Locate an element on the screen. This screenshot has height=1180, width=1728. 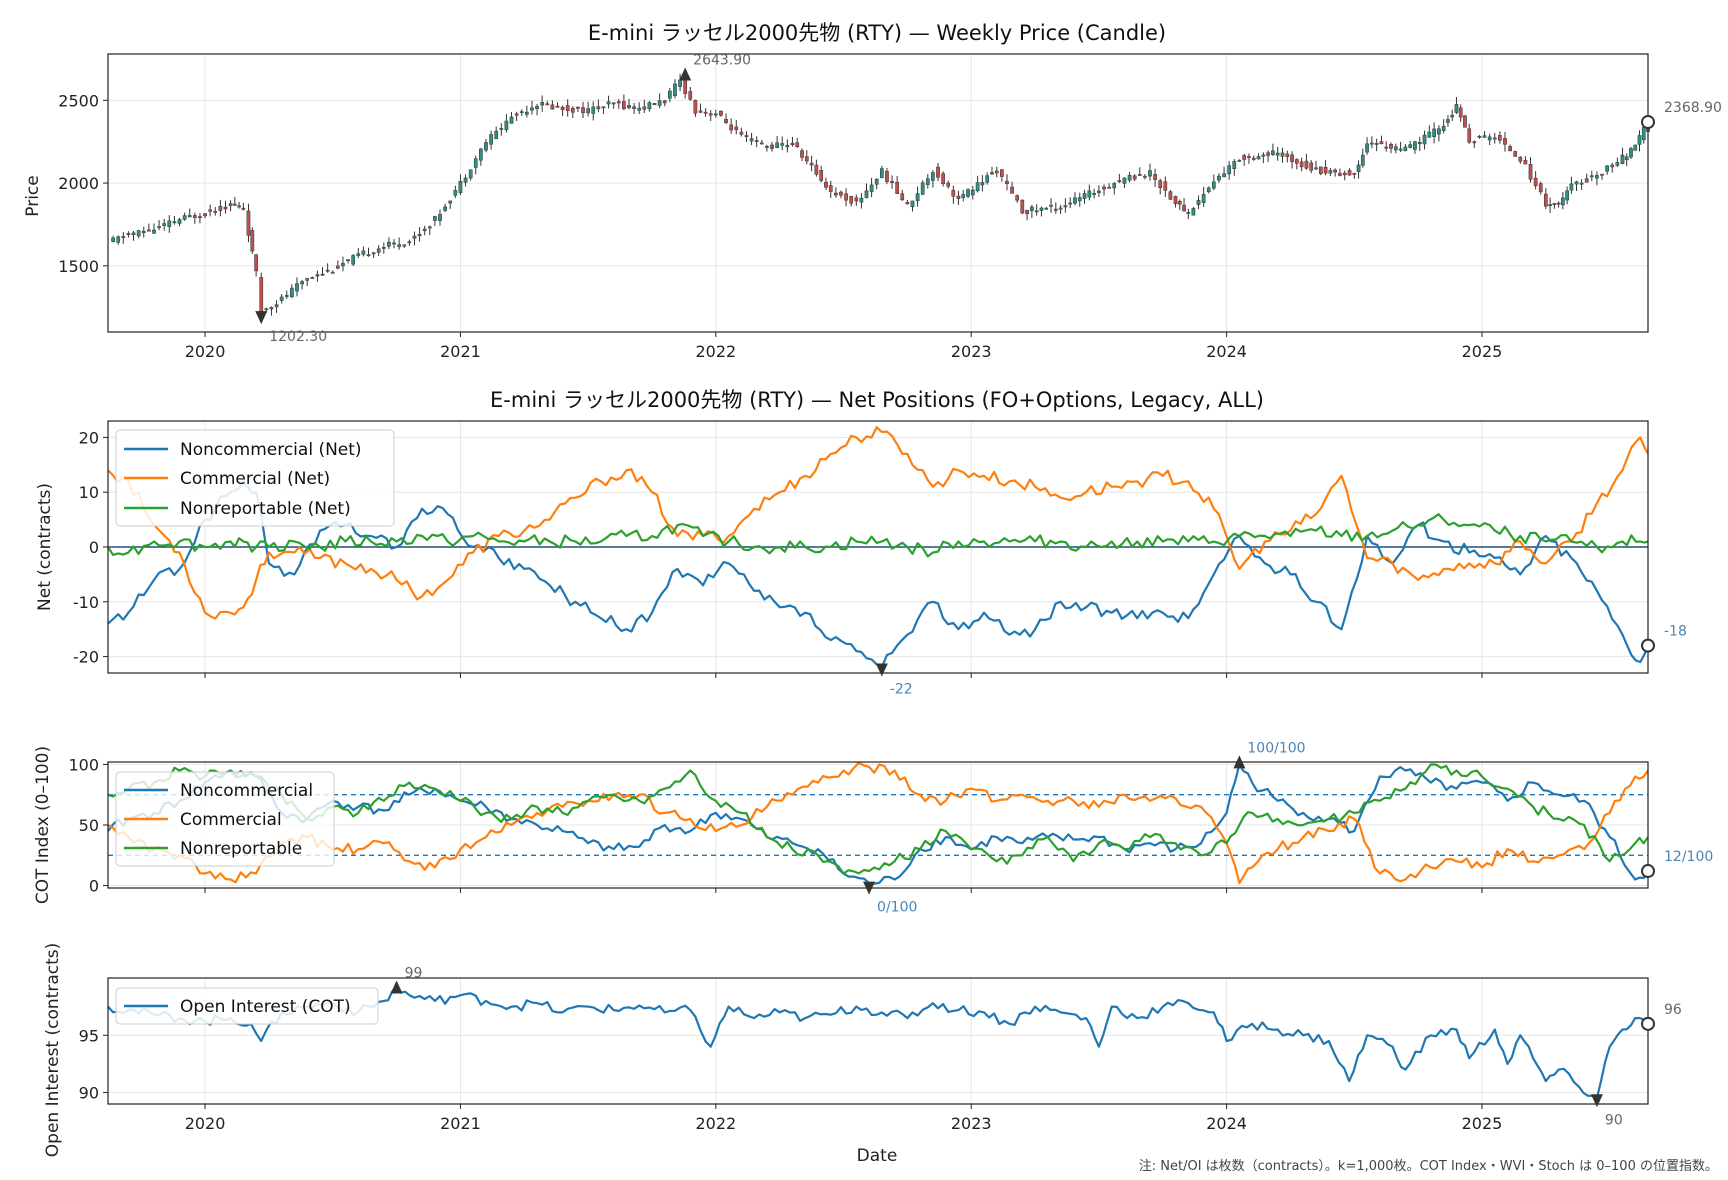
y-tick-label-20: 20 is located at coordinates (89, 437).